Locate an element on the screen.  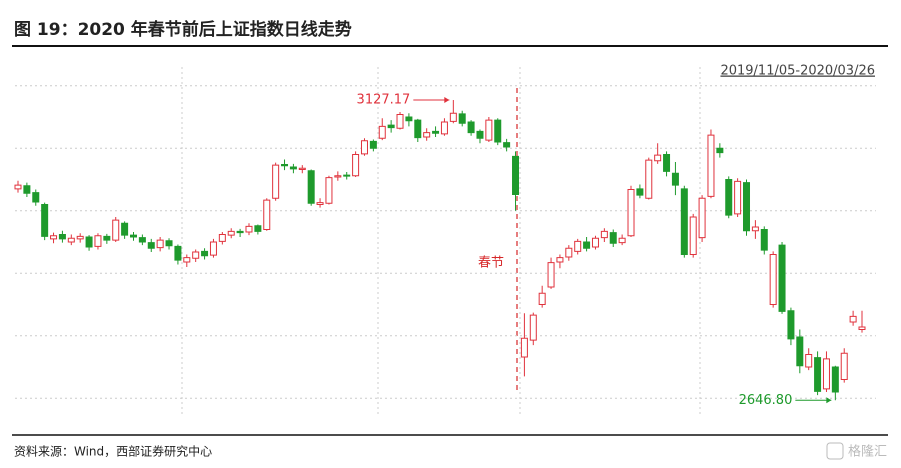
subtitle: 2019/11/05-2020/03/26 is located at coordinates (797, 71).